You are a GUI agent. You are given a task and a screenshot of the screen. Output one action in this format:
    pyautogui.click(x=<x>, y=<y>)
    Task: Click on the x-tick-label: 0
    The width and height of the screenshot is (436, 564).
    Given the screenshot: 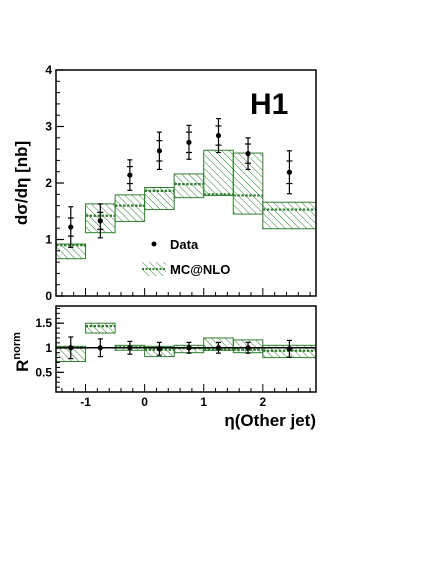 What is the action you would take?
    pyautogui.click(x=144, y=402)
    